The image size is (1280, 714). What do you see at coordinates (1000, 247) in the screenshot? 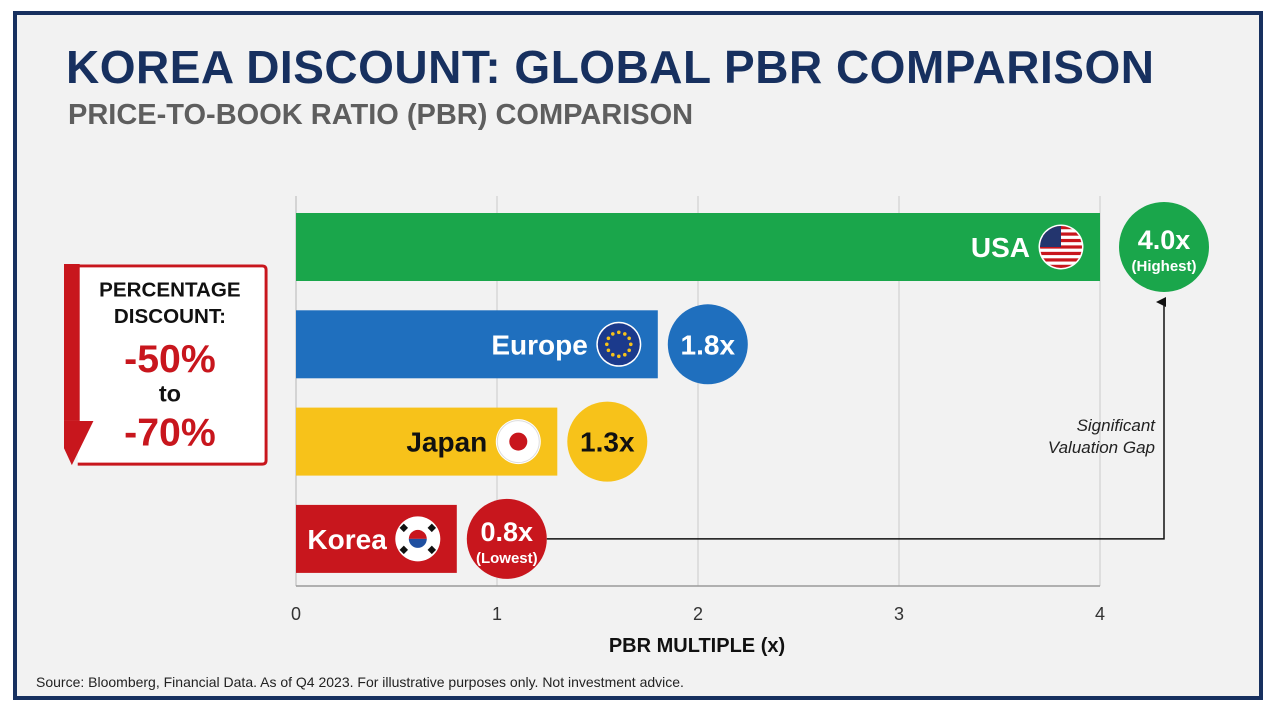
I see `category-label-usa: USA` at bounding box center [1000, 247].